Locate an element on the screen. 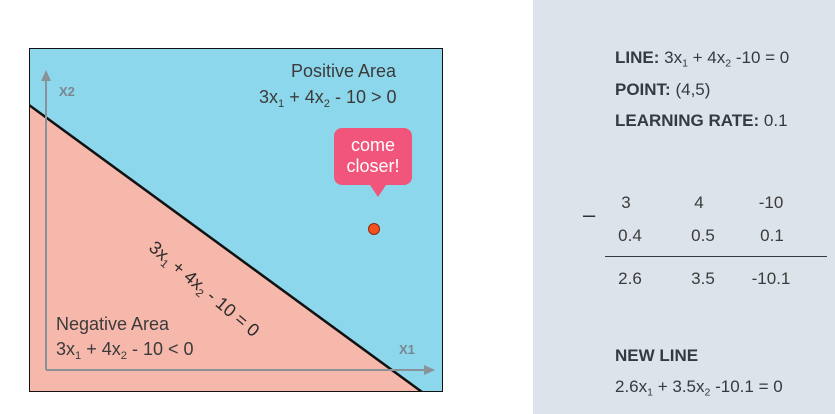 The height and width of the screenshot is (414, 835). x-axis-arrow-icon is located at coordinates (429, 370).